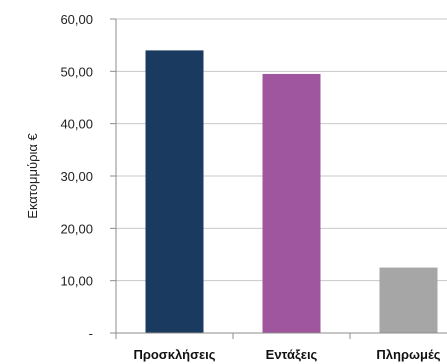 This screenshot has height=364, width=447. I want to click on y-tick-labels: - 10,00 20,00 30,00 40,00 50,00 60,00, so click(76, 176).